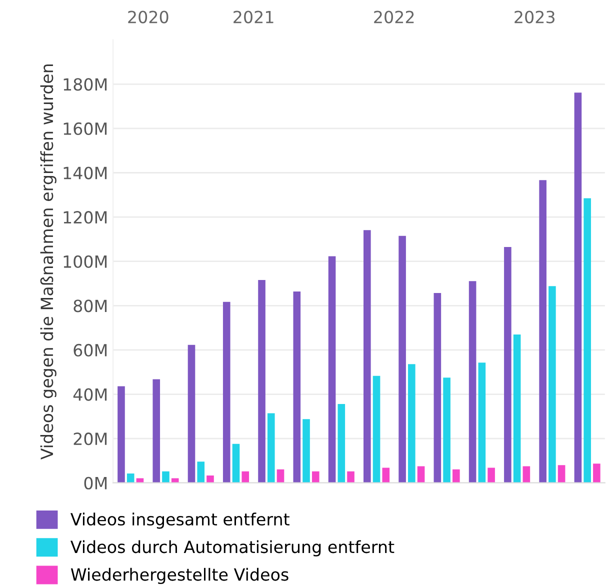 The height and width of the screenshot is (586, 611). I want to click on legend-label: Videos durch Automatisierung entfernt, so click(232, 548).